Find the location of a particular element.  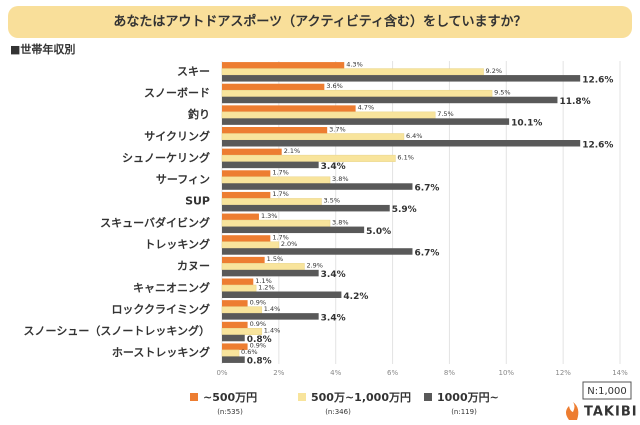

value-label: 6.1% is located at coordinates (405, 157).